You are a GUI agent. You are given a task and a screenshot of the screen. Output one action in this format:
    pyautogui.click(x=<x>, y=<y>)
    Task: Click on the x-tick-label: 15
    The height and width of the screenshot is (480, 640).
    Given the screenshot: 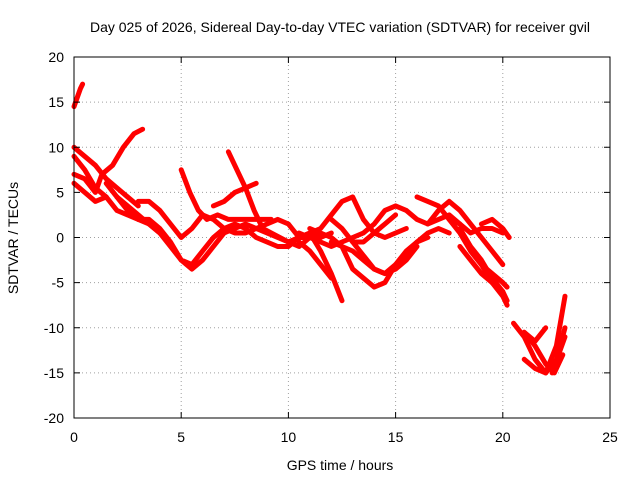 What is the action you would take?
    pyautogui.click(x=396, y=437)
    